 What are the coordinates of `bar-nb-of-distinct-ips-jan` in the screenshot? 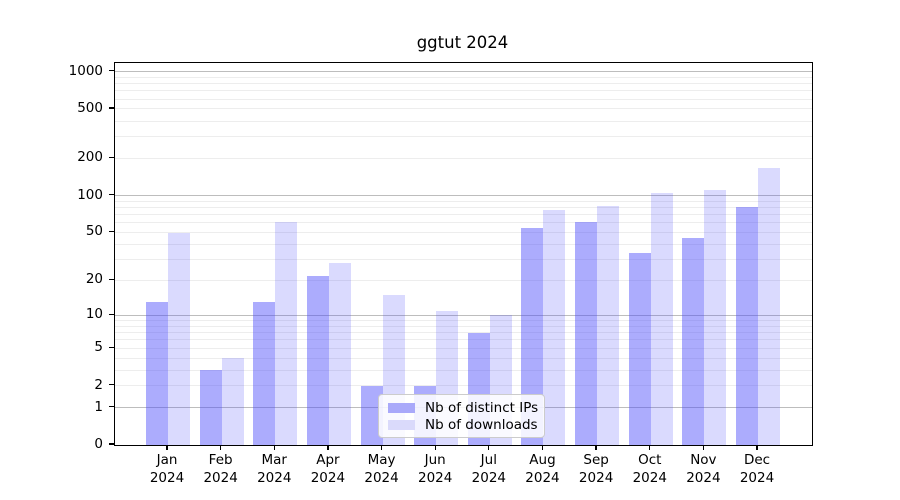 It's located at (157, 373).